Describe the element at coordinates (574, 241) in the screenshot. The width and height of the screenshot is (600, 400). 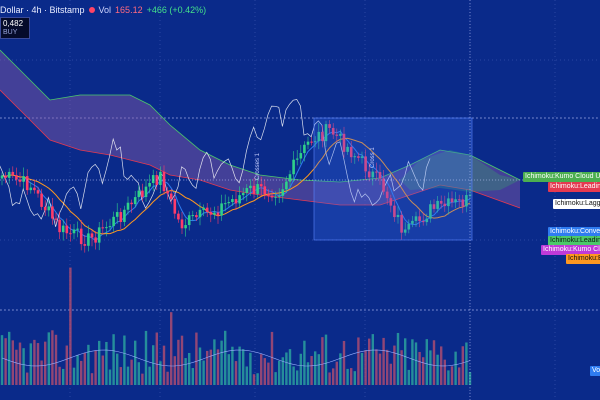
I see `indicator-tag-leading-a: Ichimoku:Leading` at that location.